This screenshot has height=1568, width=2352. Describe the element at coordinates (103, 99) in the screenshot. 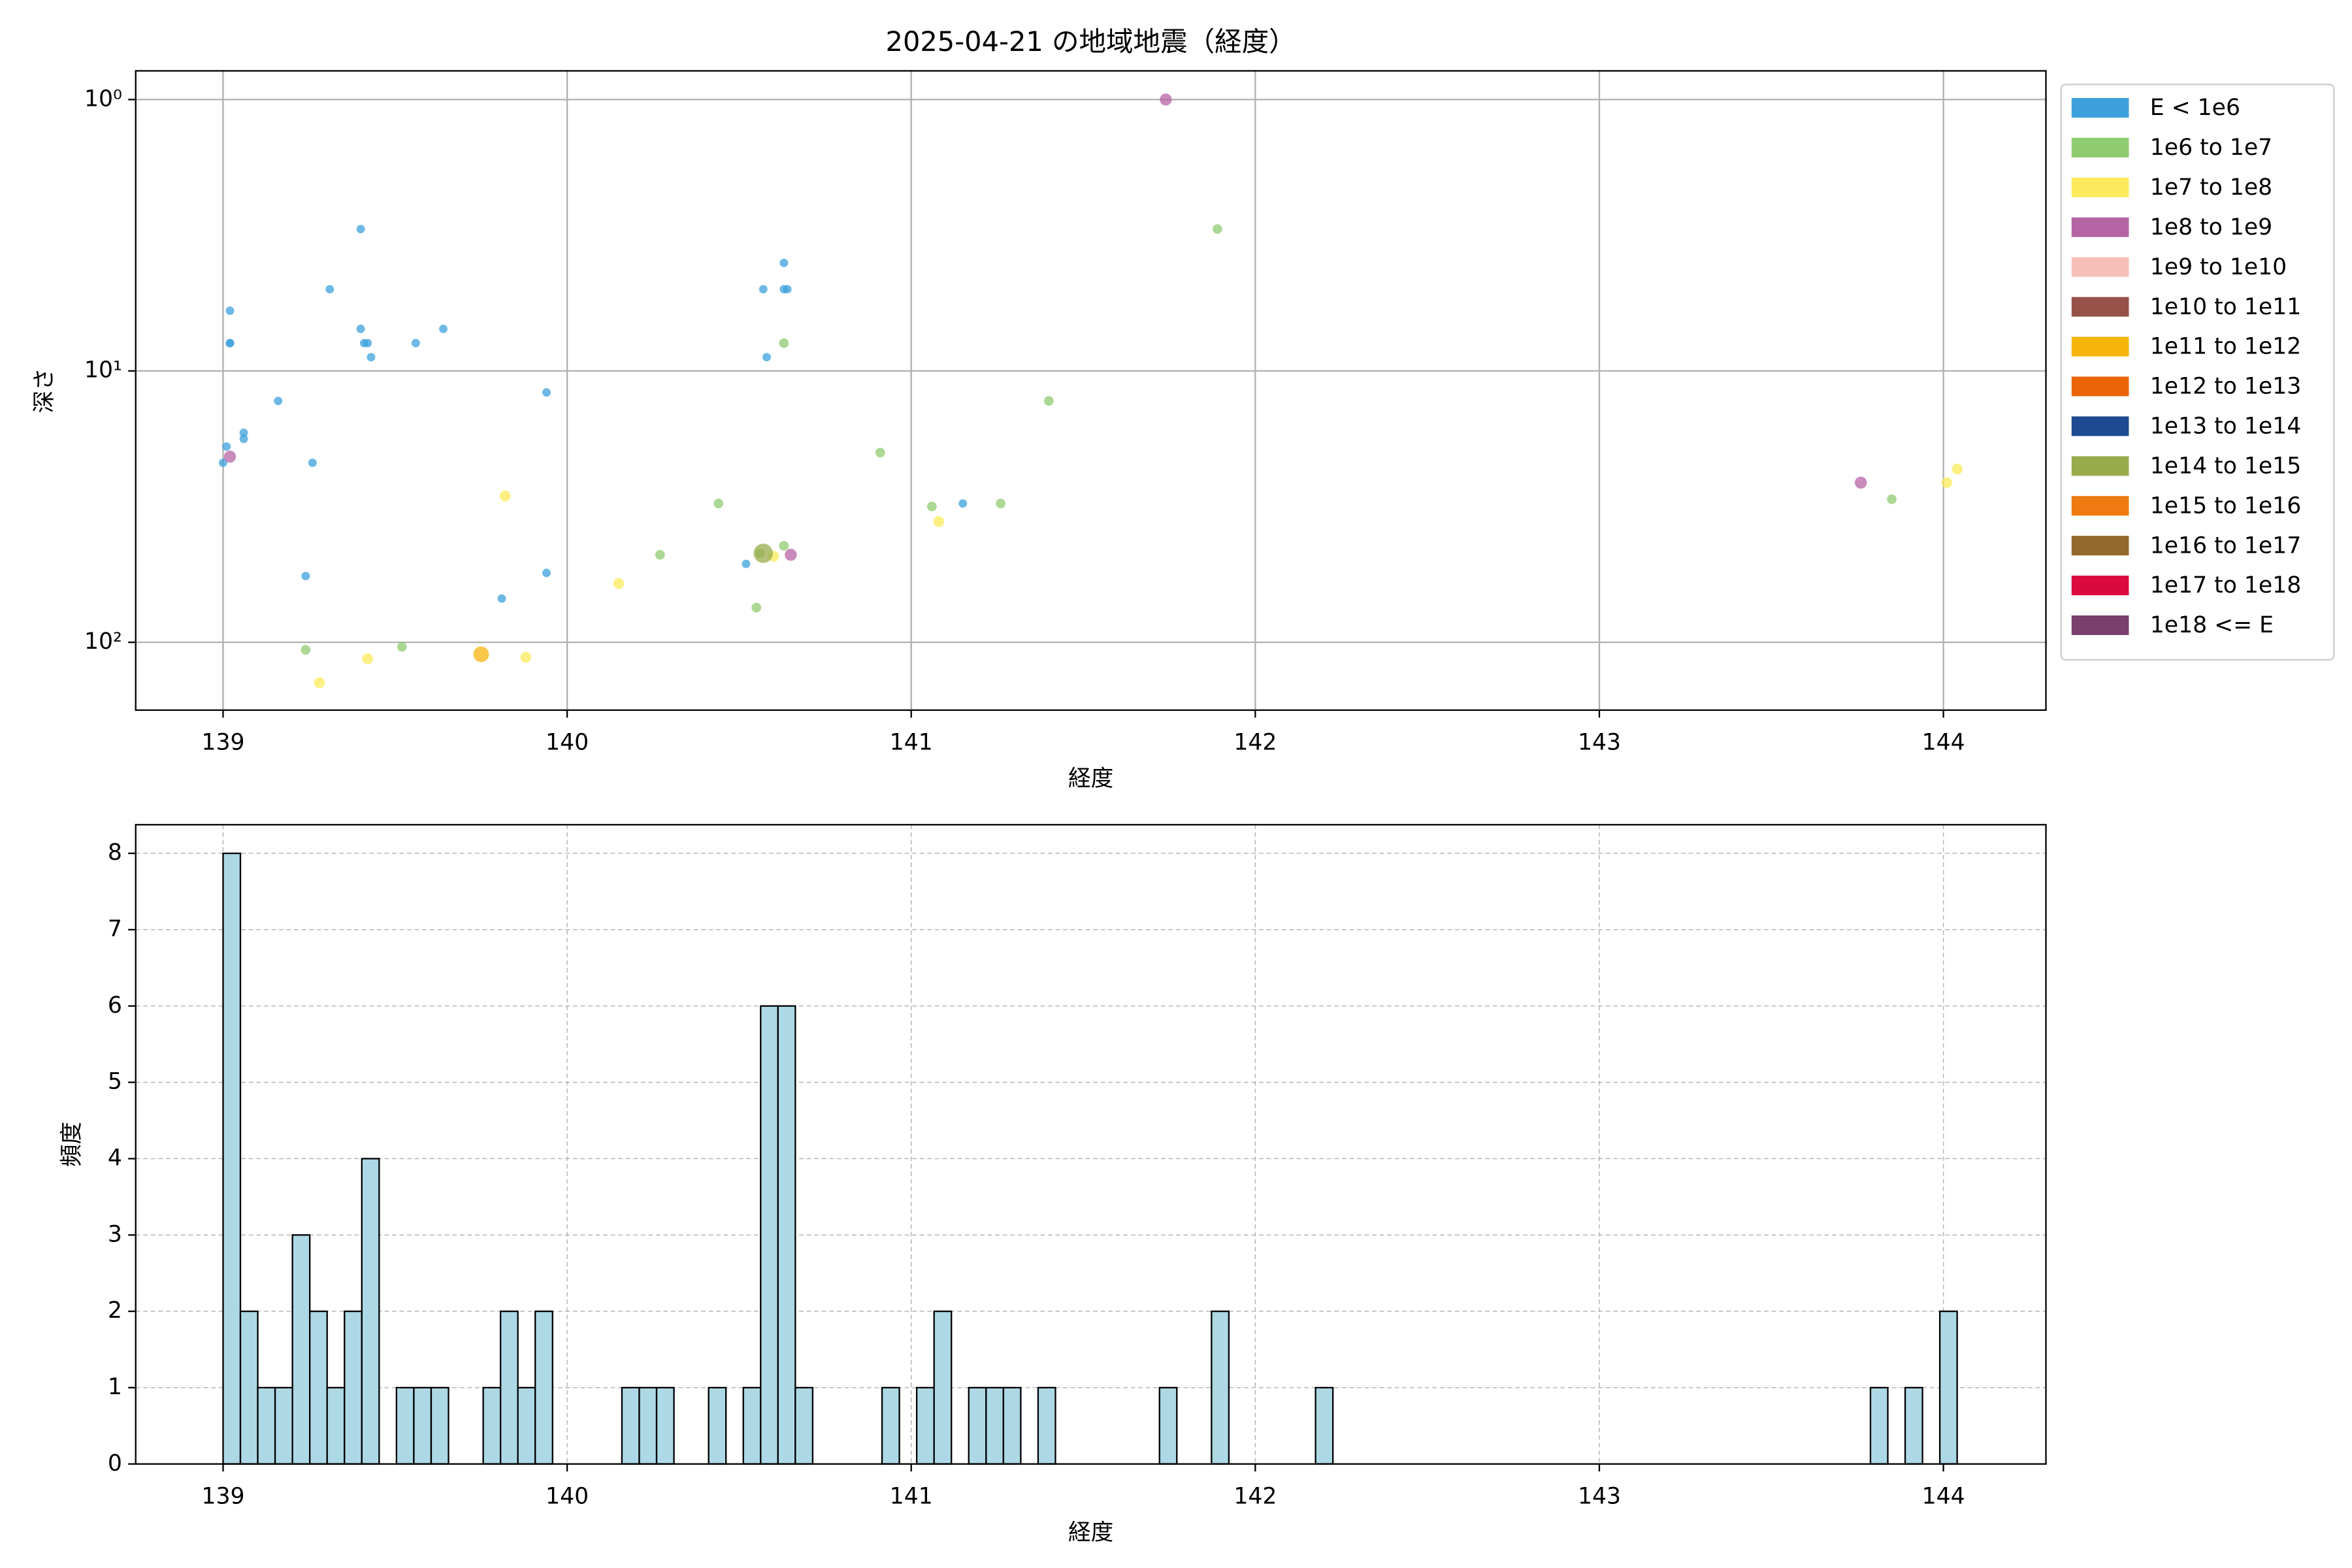

I see `y-tick-label: 10⁰` at that location.